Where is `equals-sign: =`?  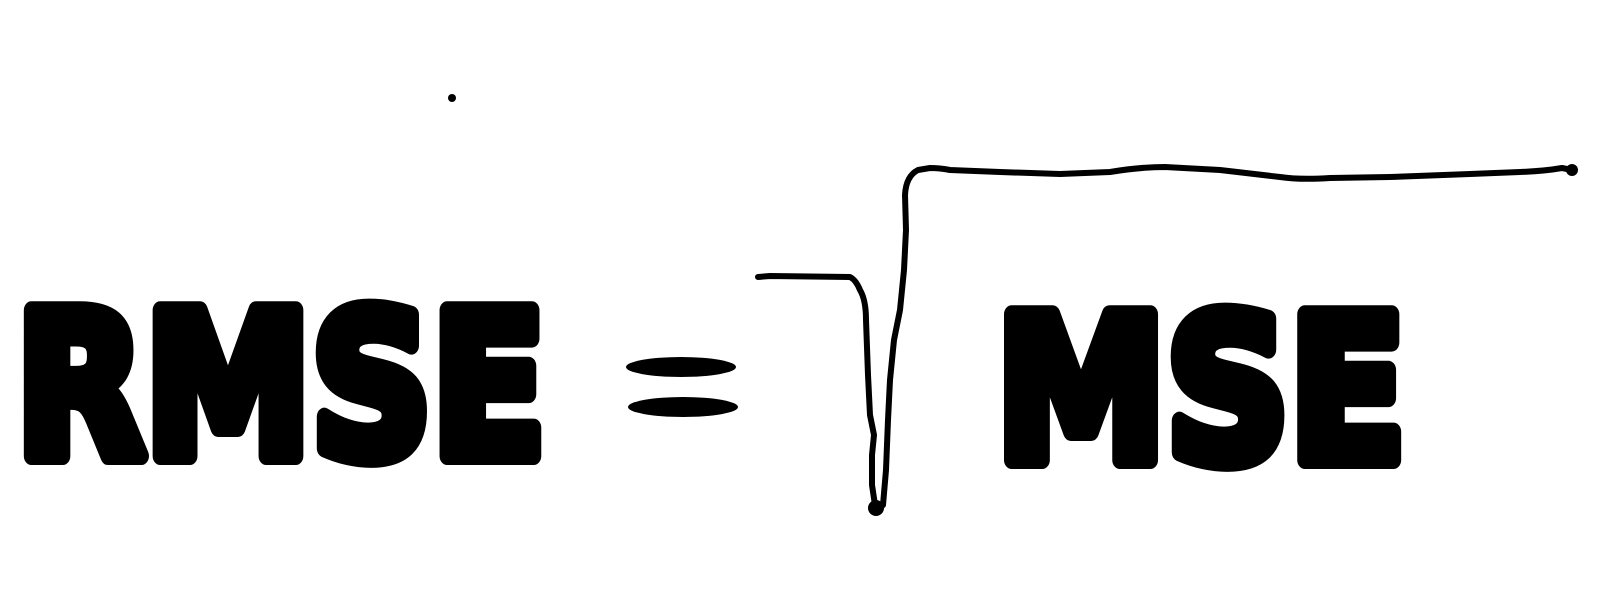
equals-sign: = is located at coordinates (682, 387).